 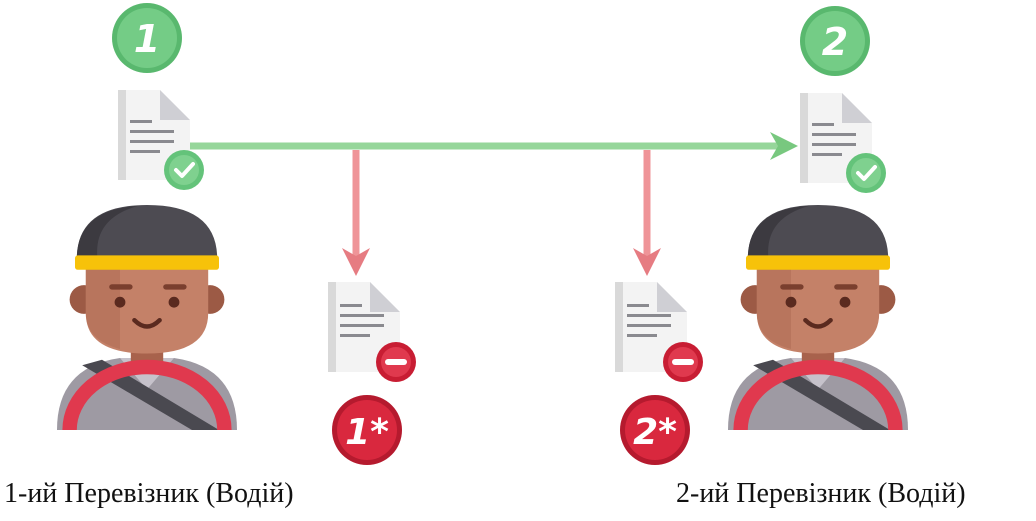 I want to click on badge-2: 2, so click(x=835, y=41).